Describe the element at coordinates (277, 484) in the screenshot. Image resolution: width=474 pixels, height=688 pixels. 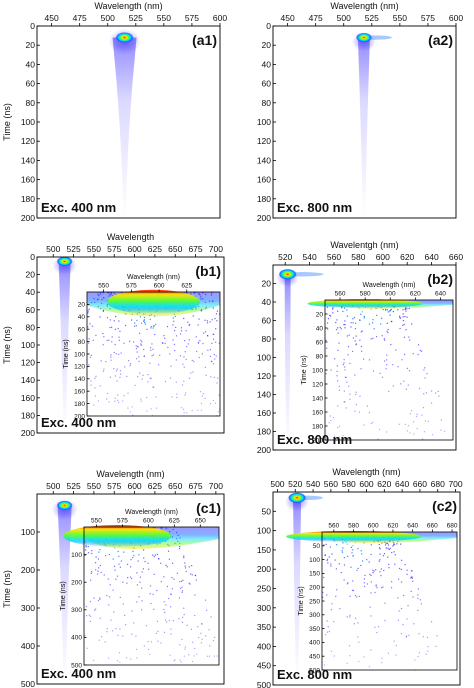
I see `x-axis-tick-label: 500` at that location.